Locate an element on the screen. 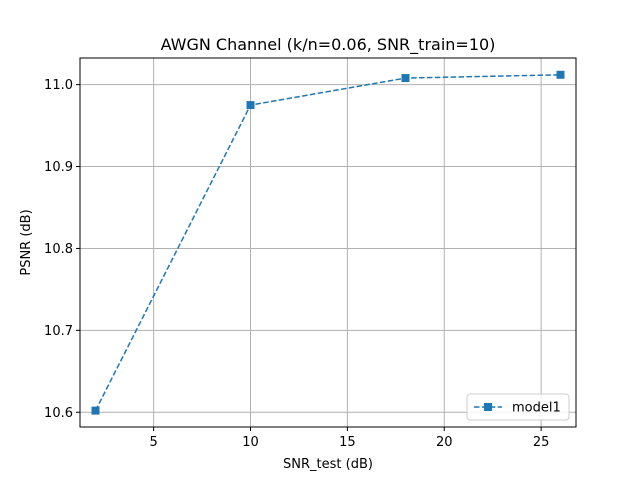 The image size is (640, 480). y-tick-label: 10.8 is located at coordinates (58, 249).